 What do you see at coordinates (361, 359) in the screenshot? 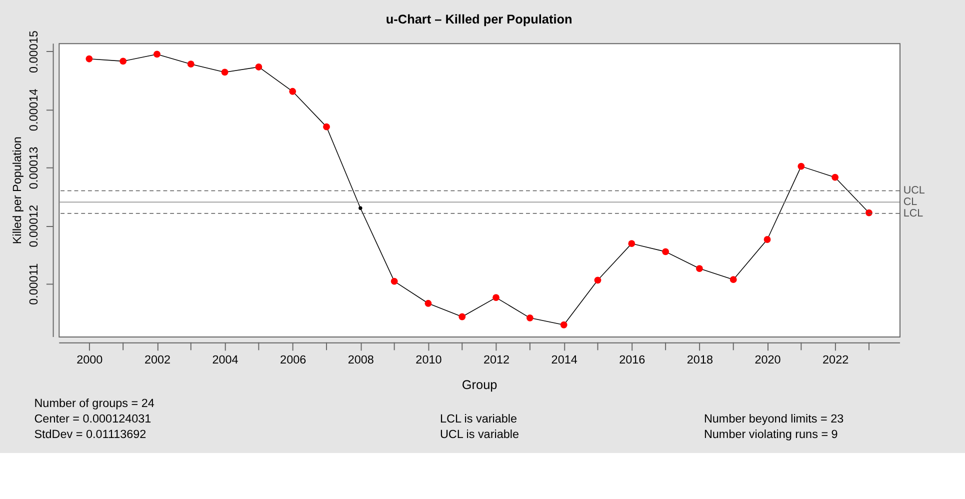
I see `x-tick-label: 2008` at bounding box center [361, 359].